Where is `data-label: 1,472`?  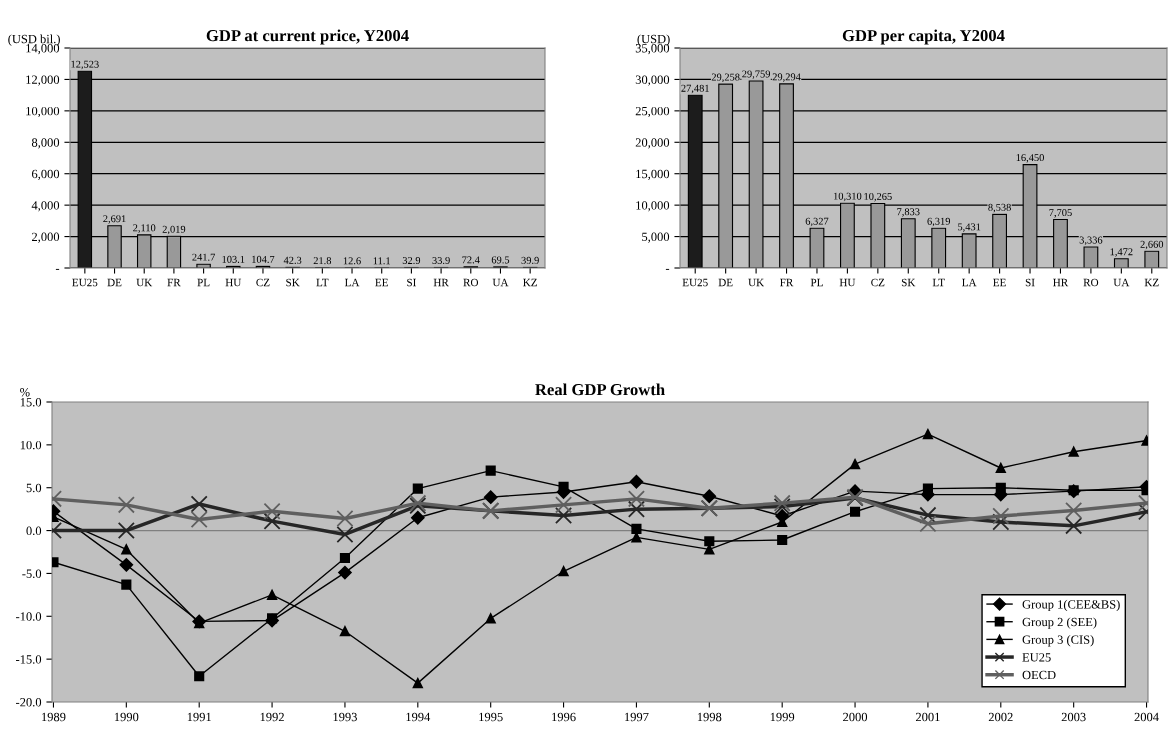 data-label: 1,472 is located at coordinates (1121, 252).